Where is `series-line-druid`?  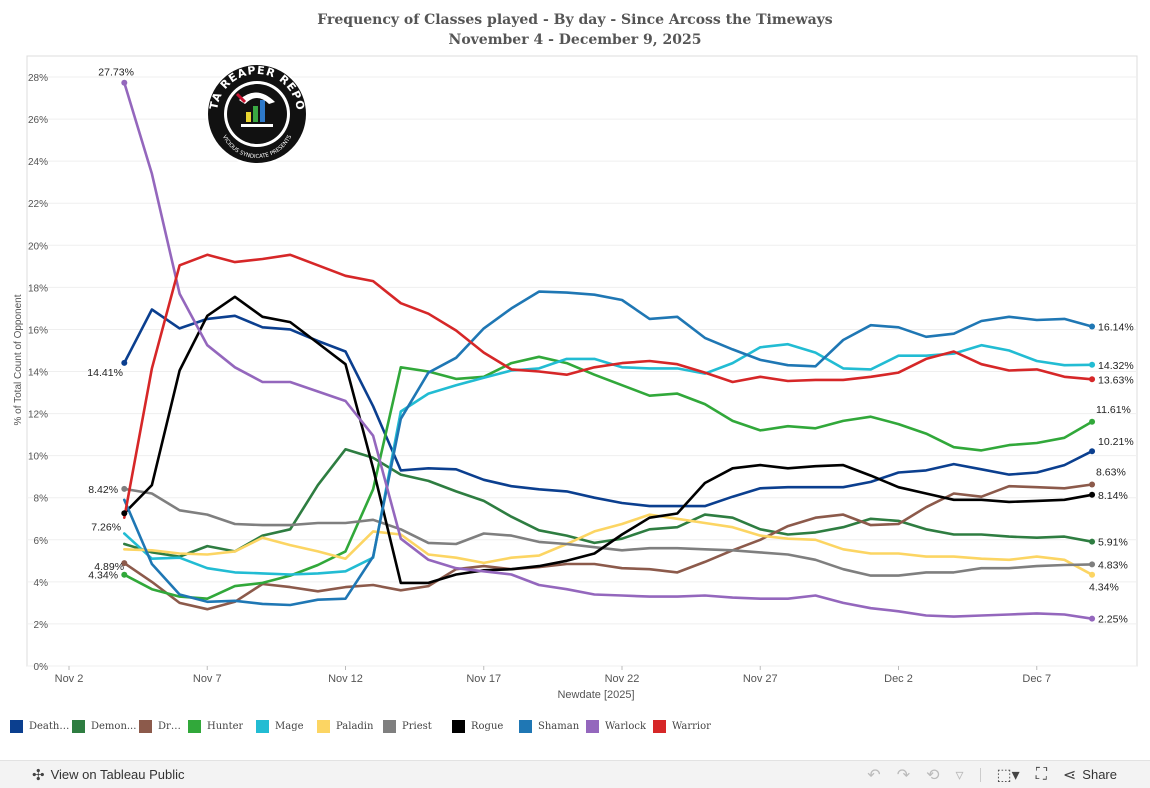
series-line-druid is located at coordinates (608, 547).